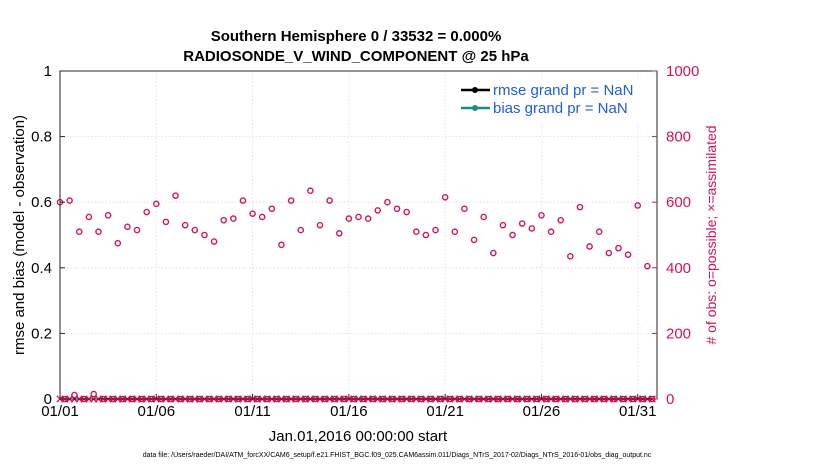 The width and height of the screenshot is (830, 470). What do you see at coordinates (475, 90) in the screenshot?
I see `legend-rmse-marker` at bounding box center [475, 90].